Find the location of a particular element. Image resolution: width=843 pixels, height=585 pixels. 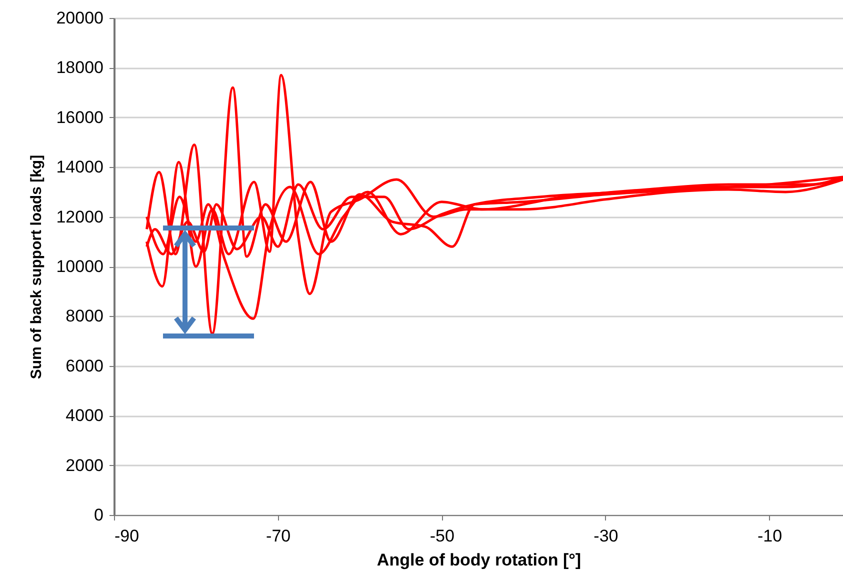

y-tick-label: 0 is located at coordinates (99, 515).